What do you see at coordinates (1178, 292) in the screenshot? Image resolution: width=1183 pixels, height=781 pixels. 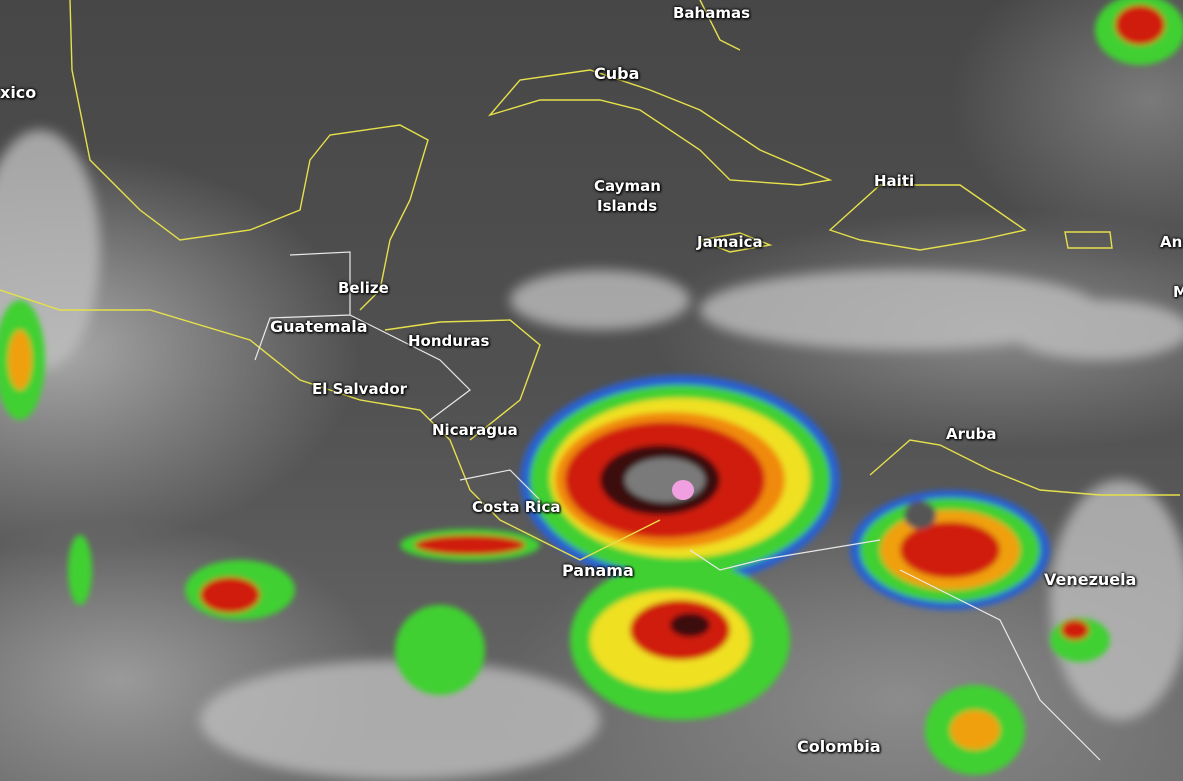 I see `label-m: M` at bounding box center [1178, 292].